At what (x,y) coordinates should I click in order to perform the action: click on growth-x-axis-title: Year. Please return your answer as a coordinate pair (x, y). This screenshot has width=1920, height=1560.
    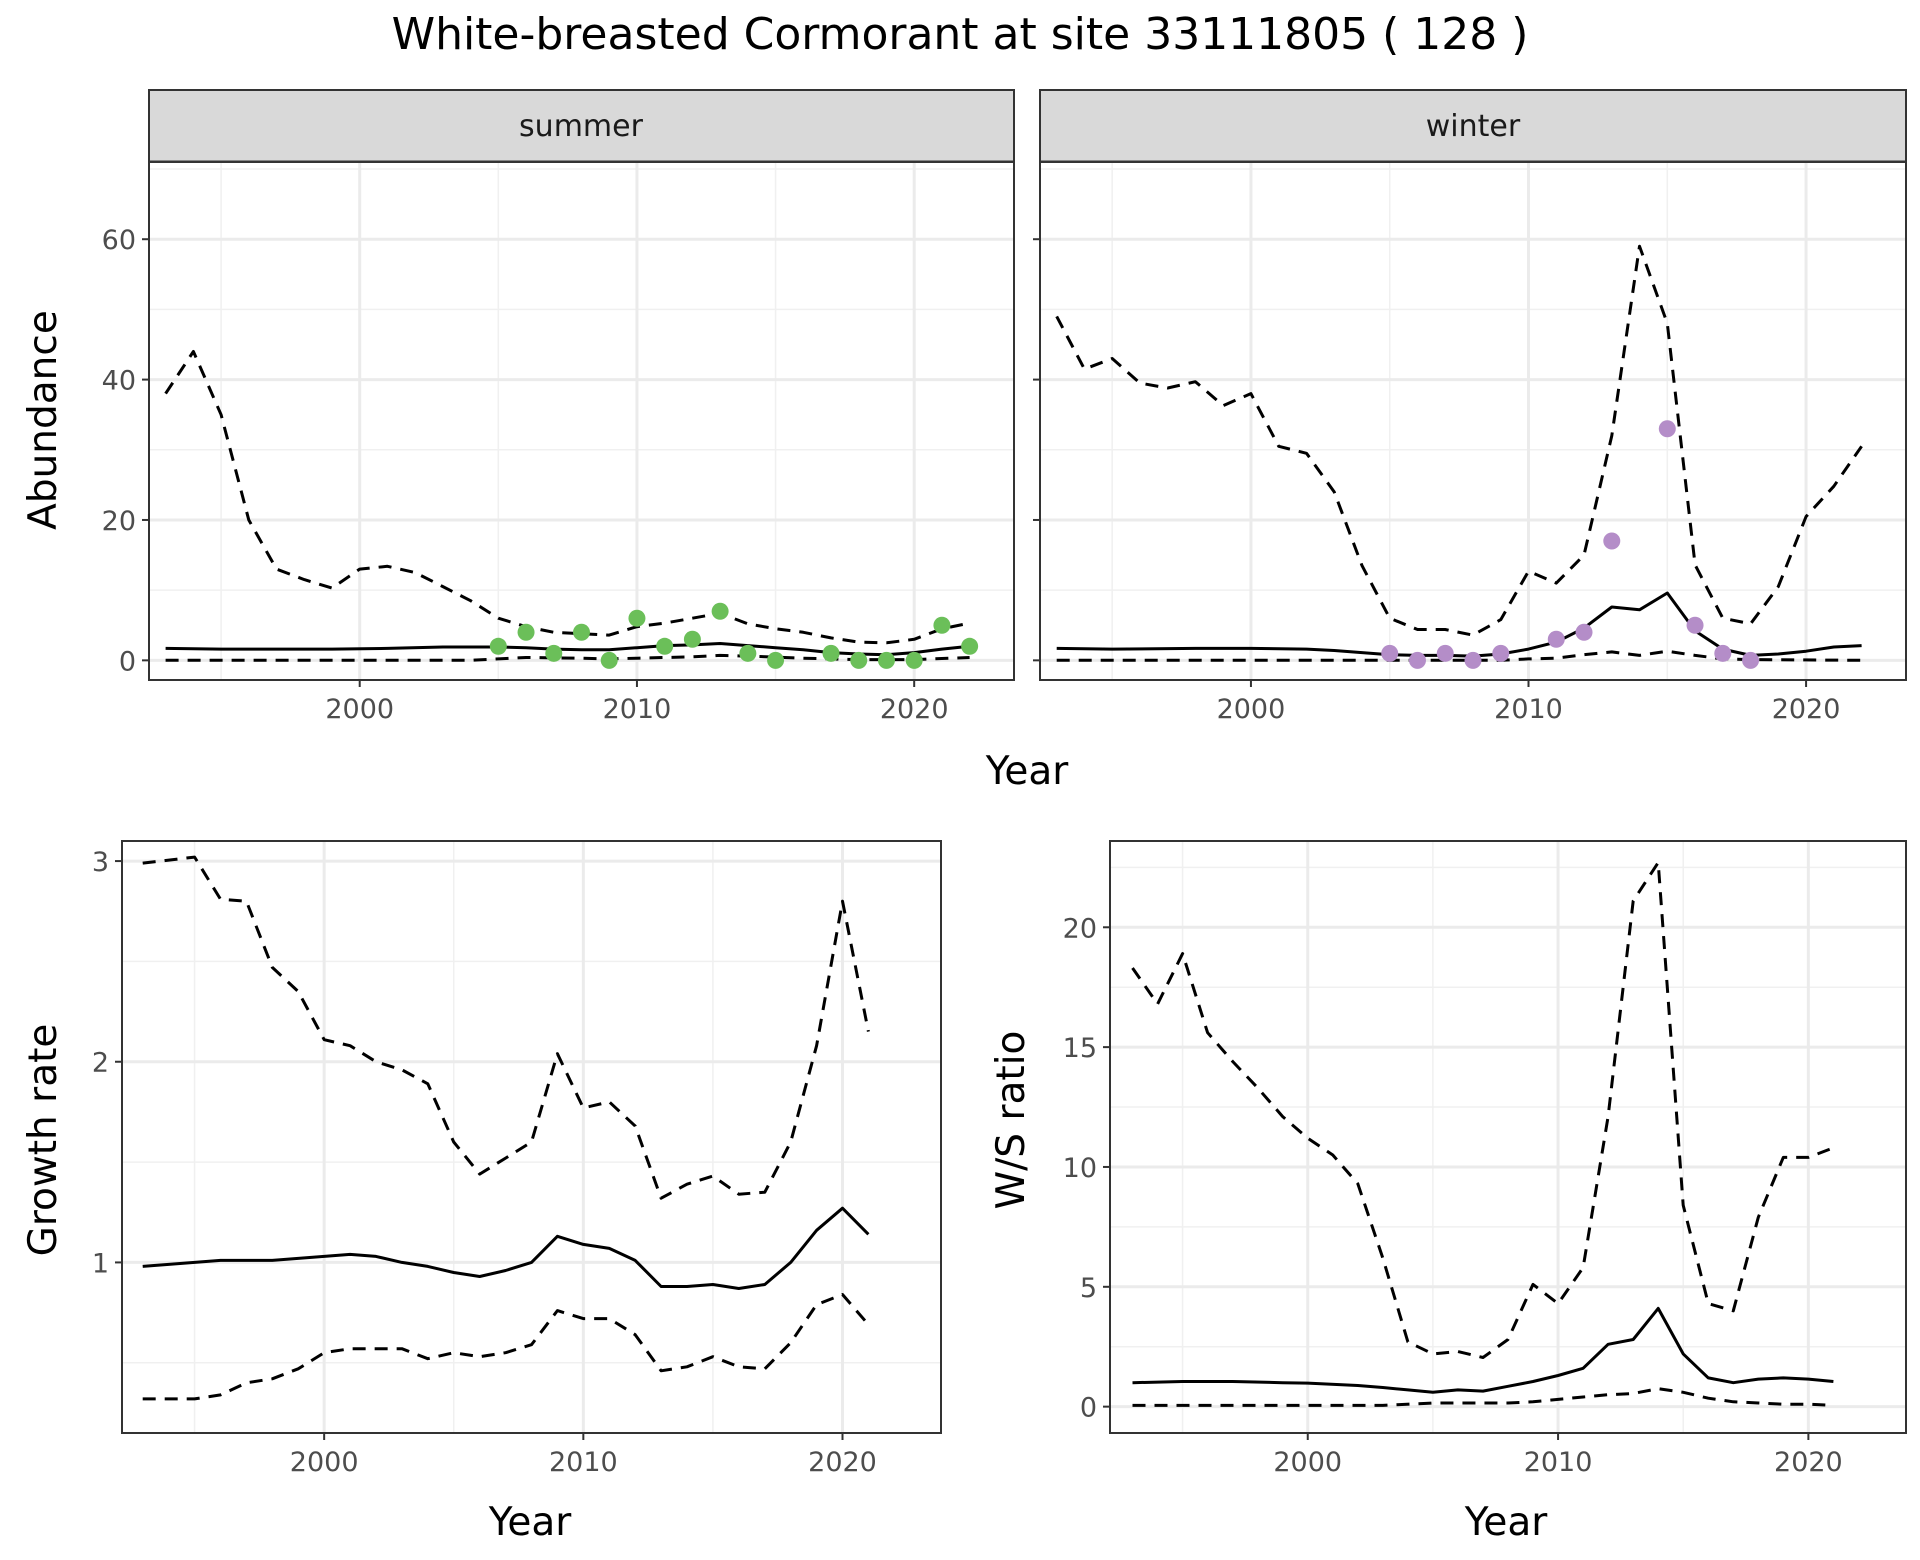
    Looking at the image, I should click on (530, 1522).